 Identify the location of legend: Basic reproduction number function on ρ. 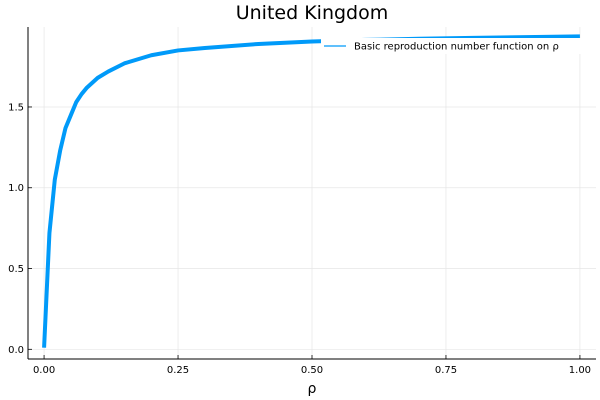
(455, 46).